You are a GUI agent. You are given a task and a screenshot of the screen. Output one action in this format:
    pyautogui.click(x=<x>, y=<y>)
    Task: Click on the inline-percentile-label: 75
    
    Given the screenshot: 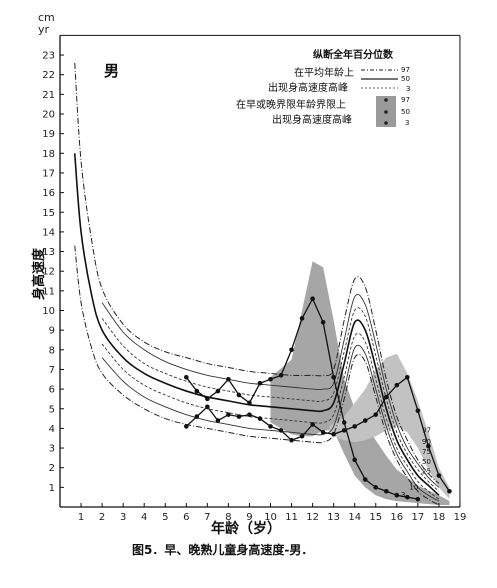 What is the action you would take?
    pyautogui.click(x=426, y=452)
    